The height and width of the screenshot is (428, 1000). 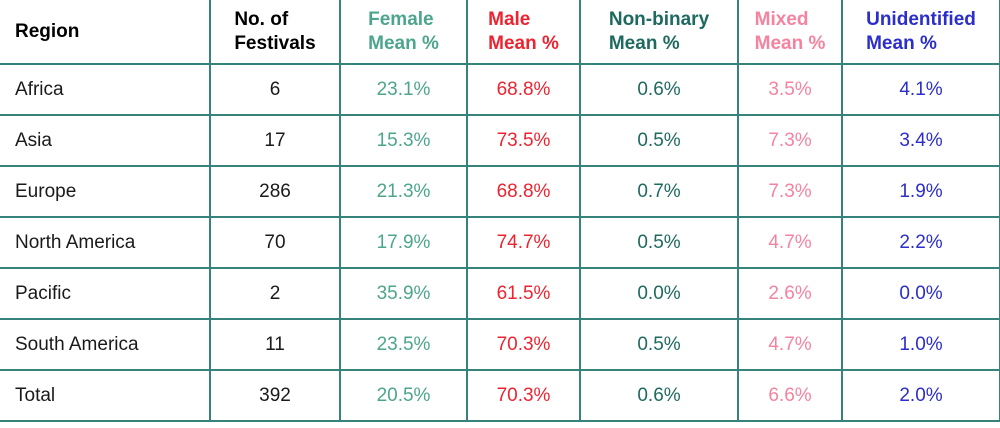 What do you see at coordinates (275, 242) in the screenshot?
I see `cell-festivals: 70` at bounding box center [275, 242].